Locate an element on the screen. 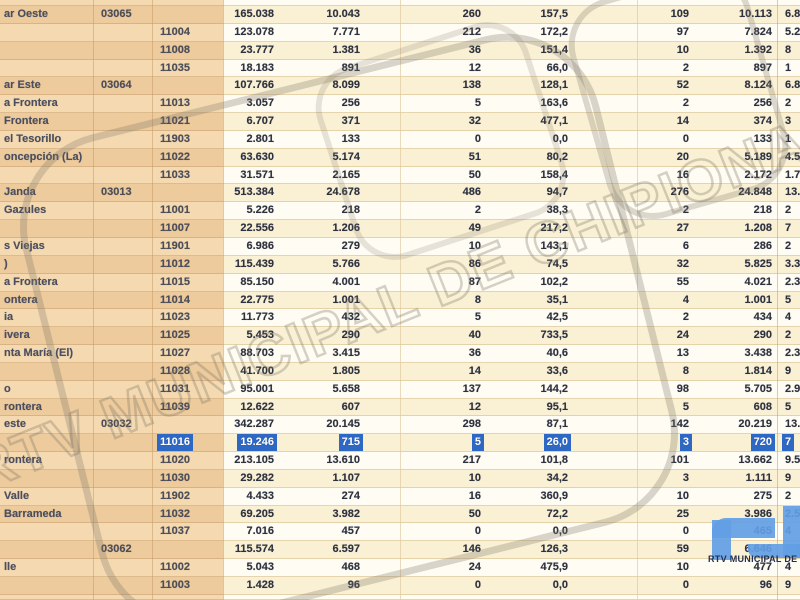  cell-value: 6.597 is located at coordinates (320, 550).